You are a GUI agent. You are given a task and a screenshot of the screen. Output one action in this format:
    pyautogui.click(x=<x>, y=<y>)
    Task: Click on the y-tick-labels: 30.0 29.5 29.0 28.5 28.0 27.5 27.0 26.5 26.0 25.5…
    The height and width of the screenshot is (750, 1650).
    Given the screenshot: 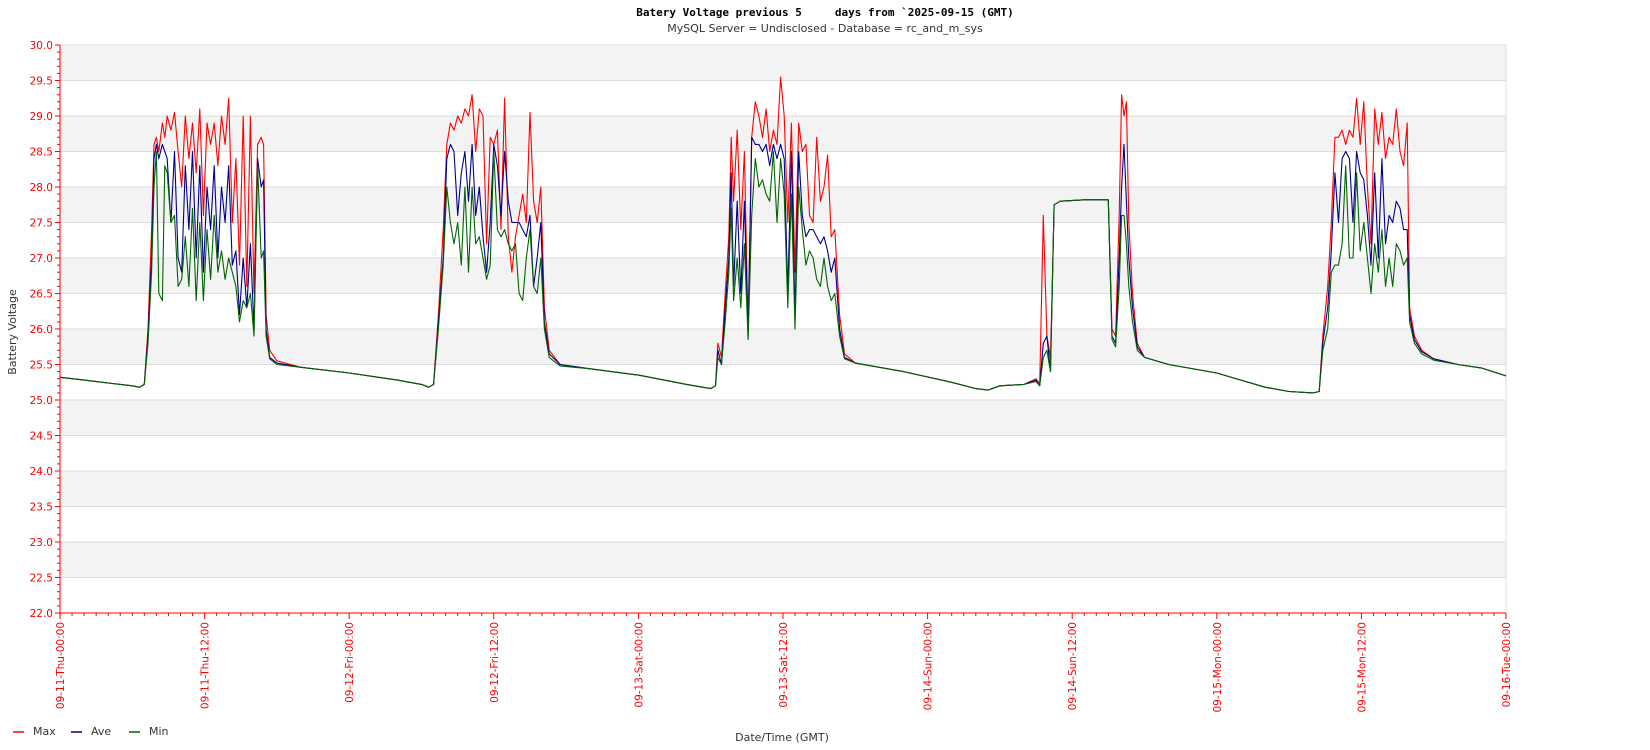 What is the action you would take?
    pyautogui.click(x=41, y=330)
    